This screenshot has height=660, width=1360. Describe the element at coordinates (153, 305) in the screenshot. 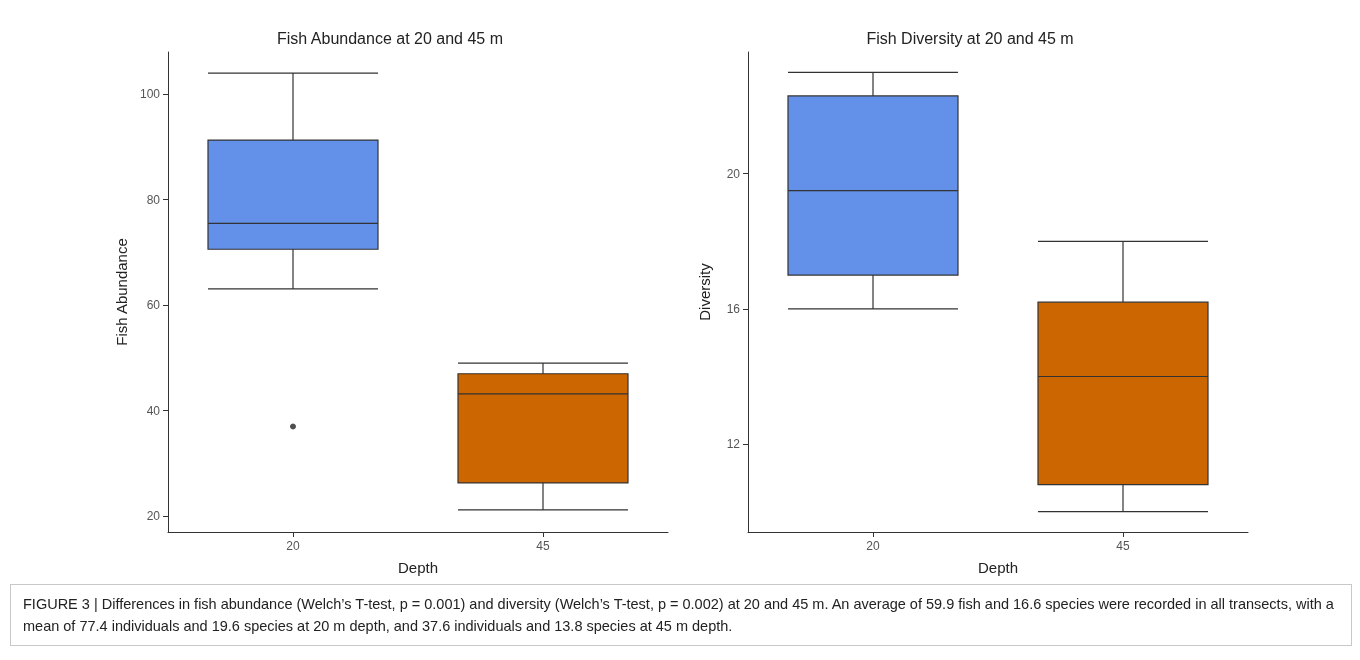

I see `y-tick-label: 60` at that location.